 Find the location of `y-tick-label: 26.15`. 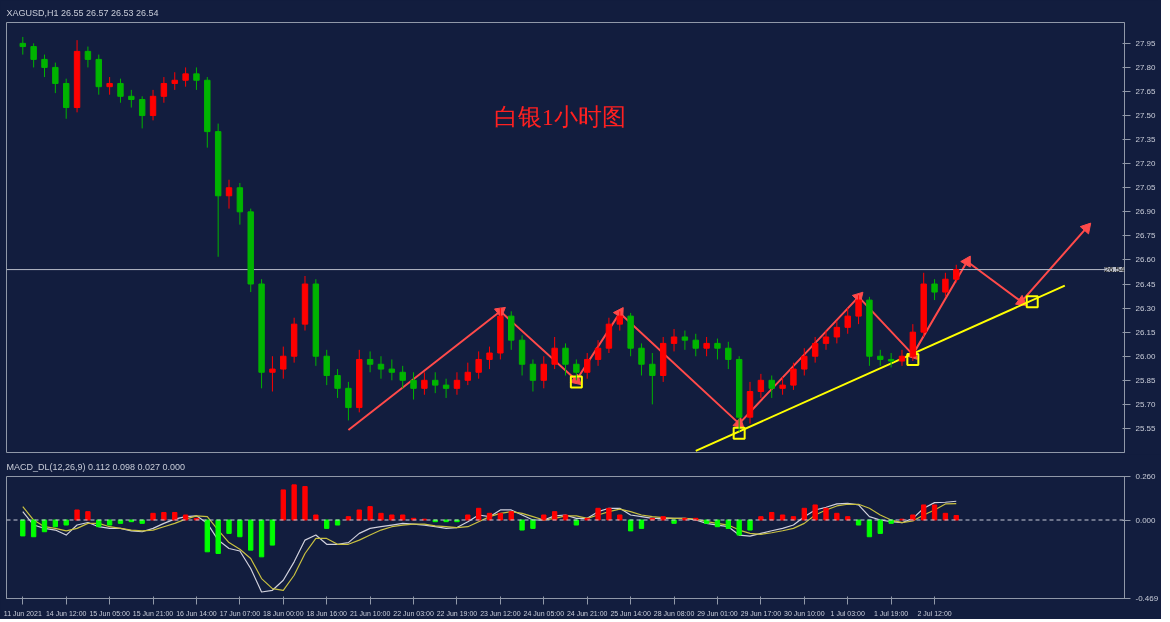

y-tick-label: 26.15 is located at coordinates (1146, 332).